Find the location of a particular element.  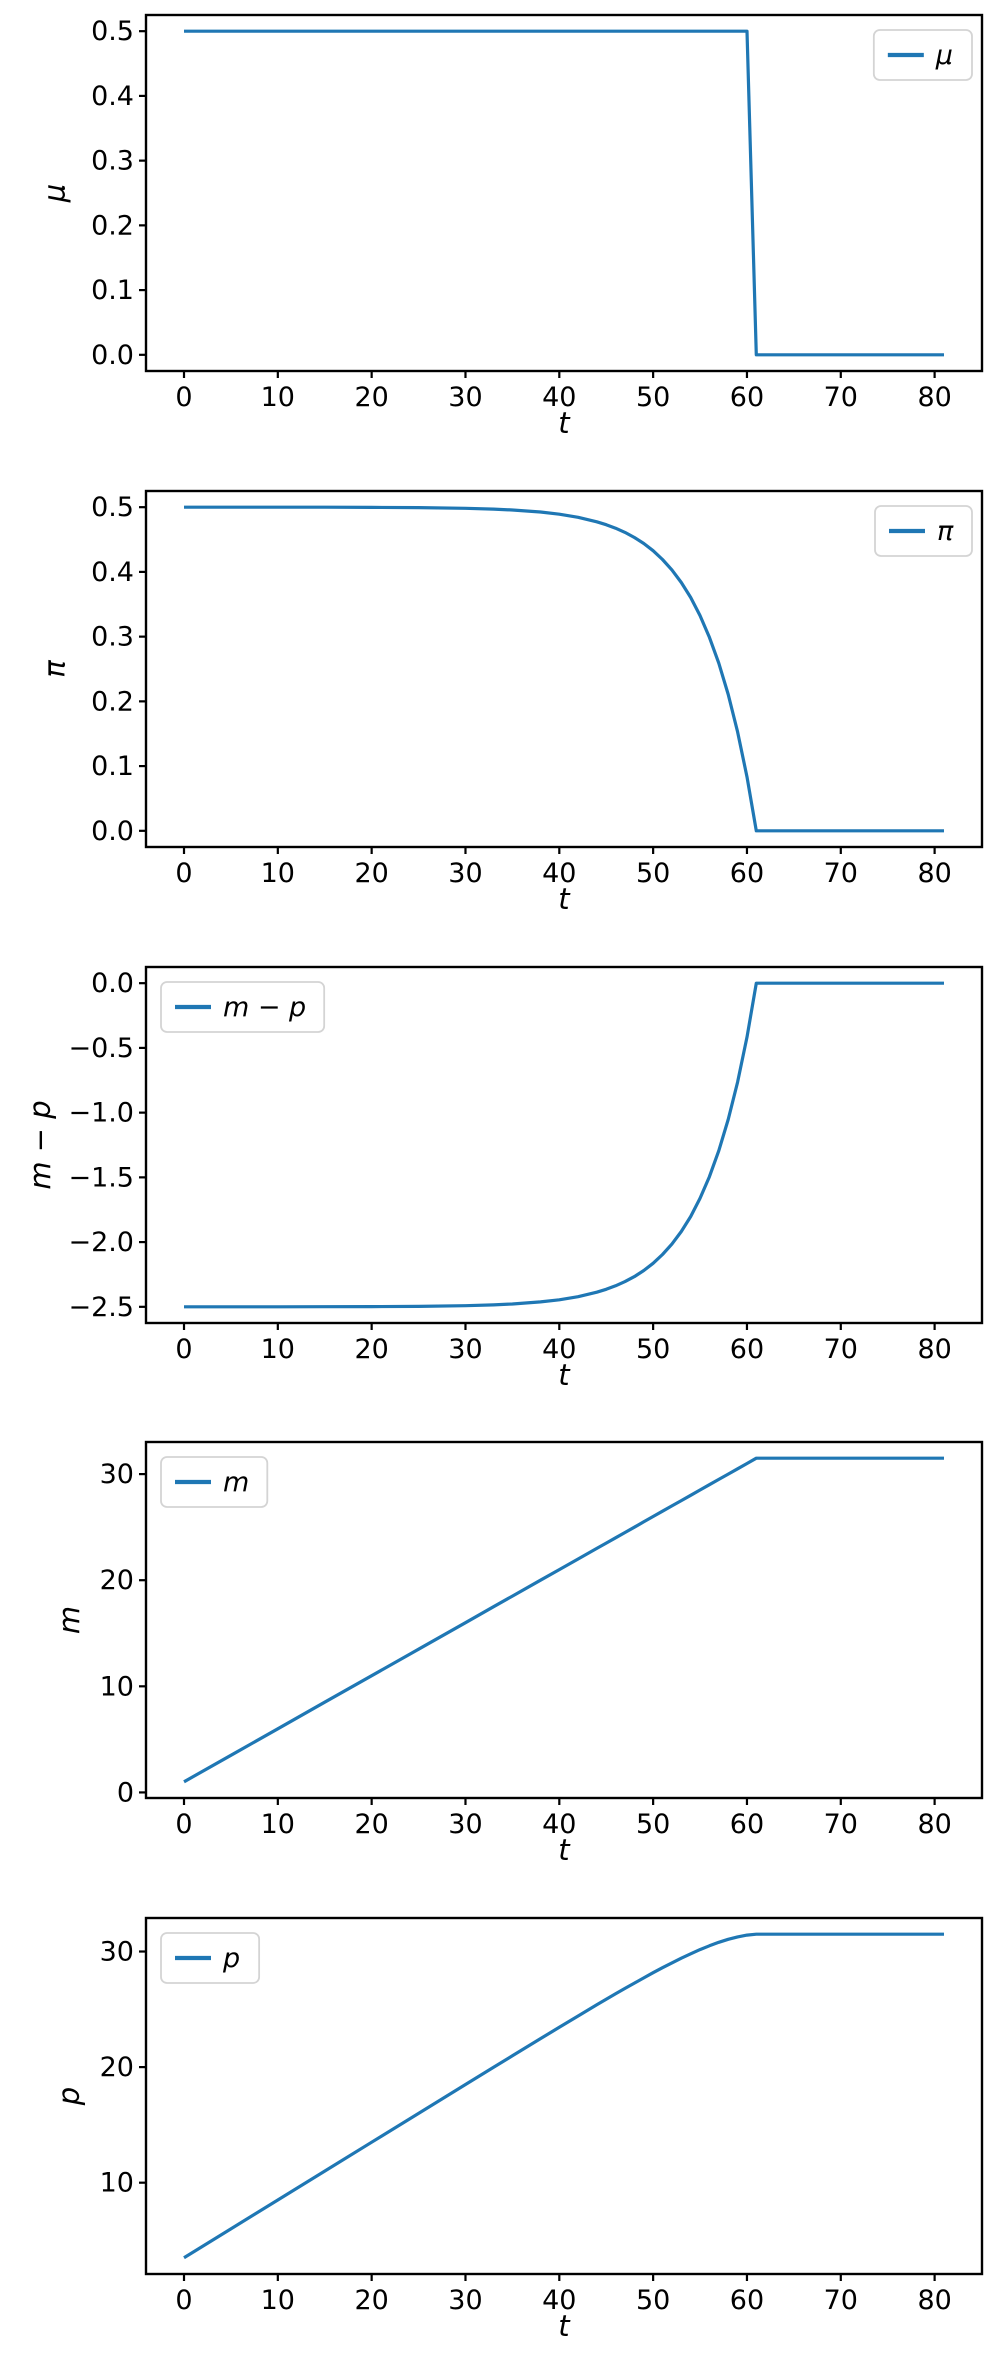

series-line-m is located at coordinates (563, 1620).